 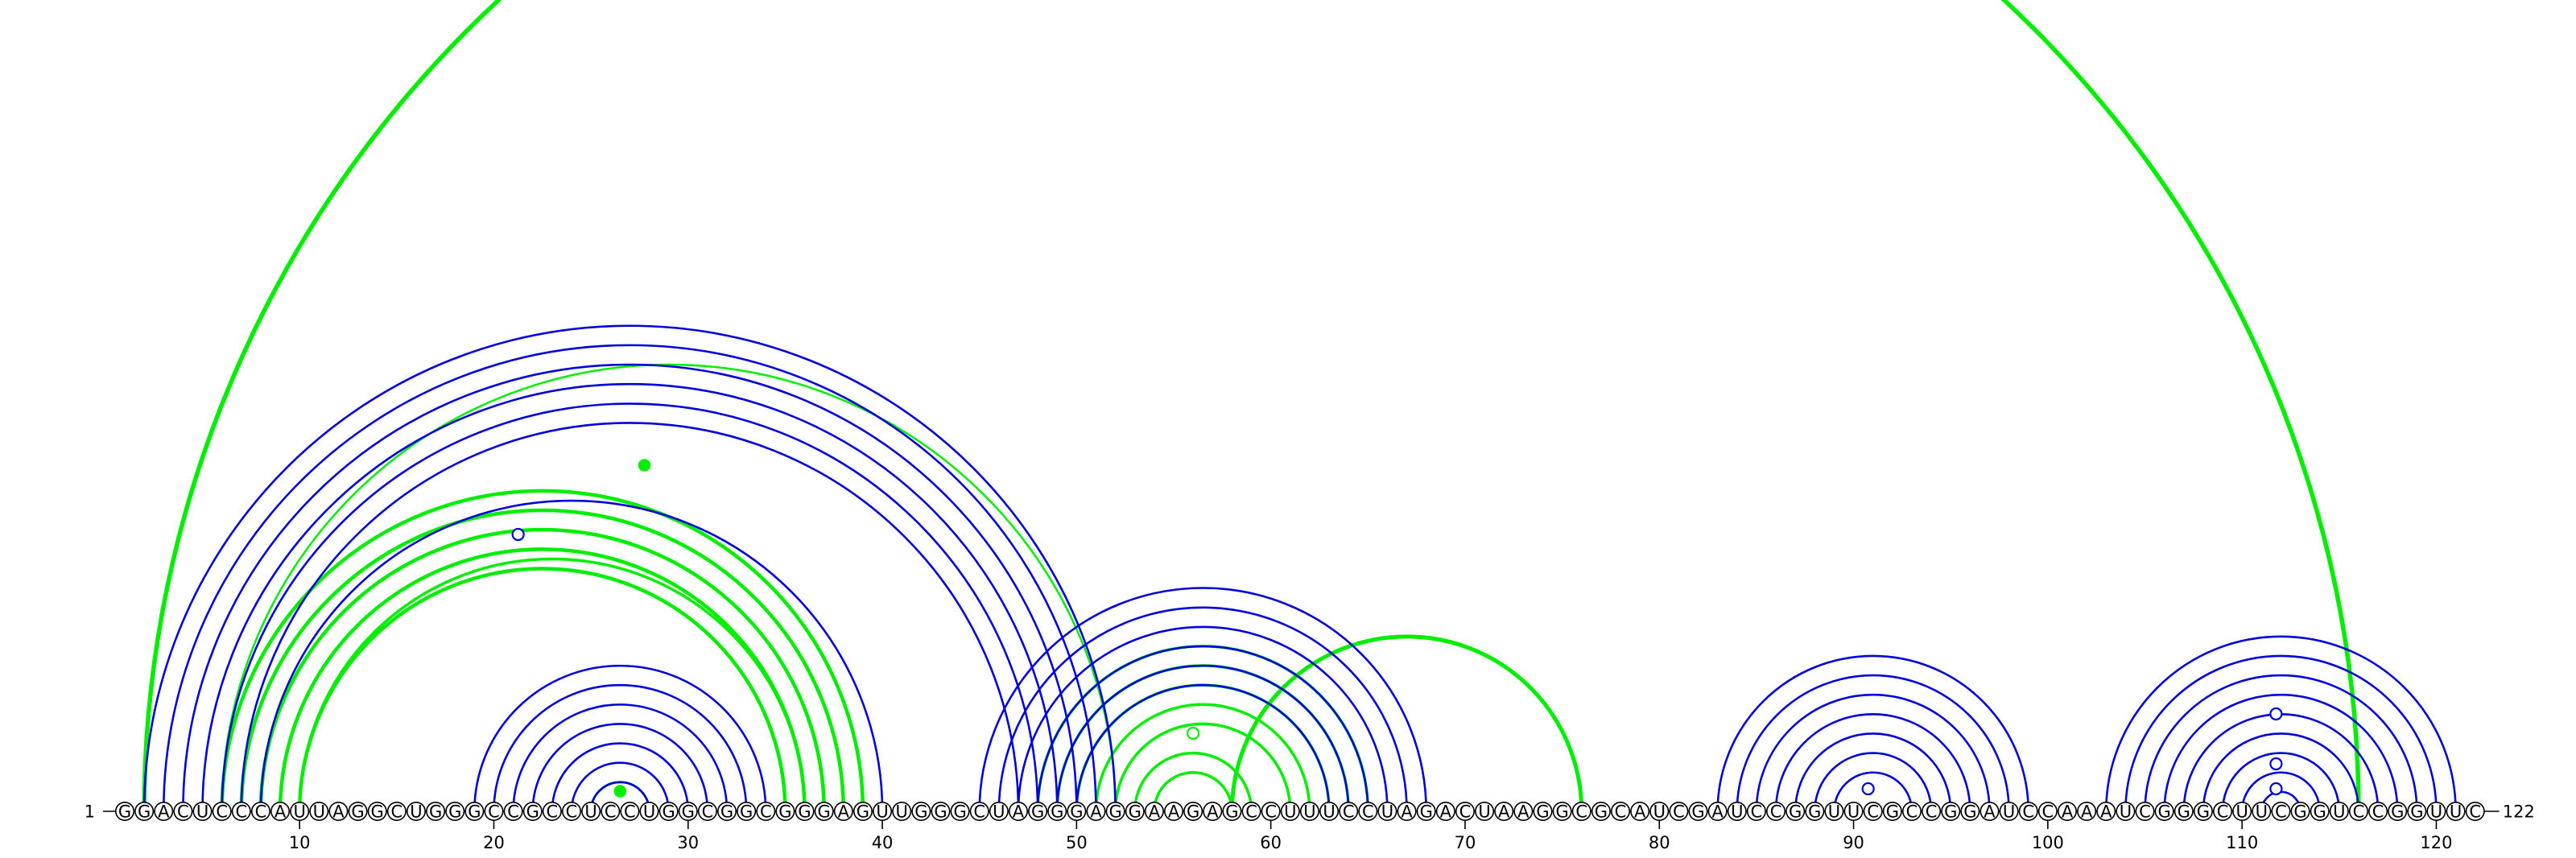 I want to click on tick-label: 30, so click(x=688, y=842).